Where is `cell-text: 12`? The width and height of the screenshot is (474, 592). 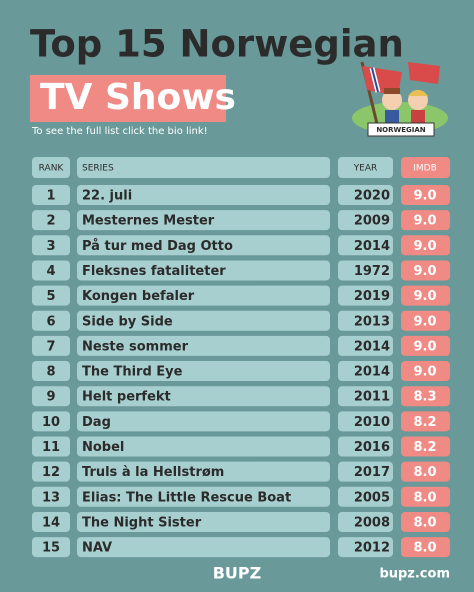
cell-text: 12 is located at coordinates (51, 472).